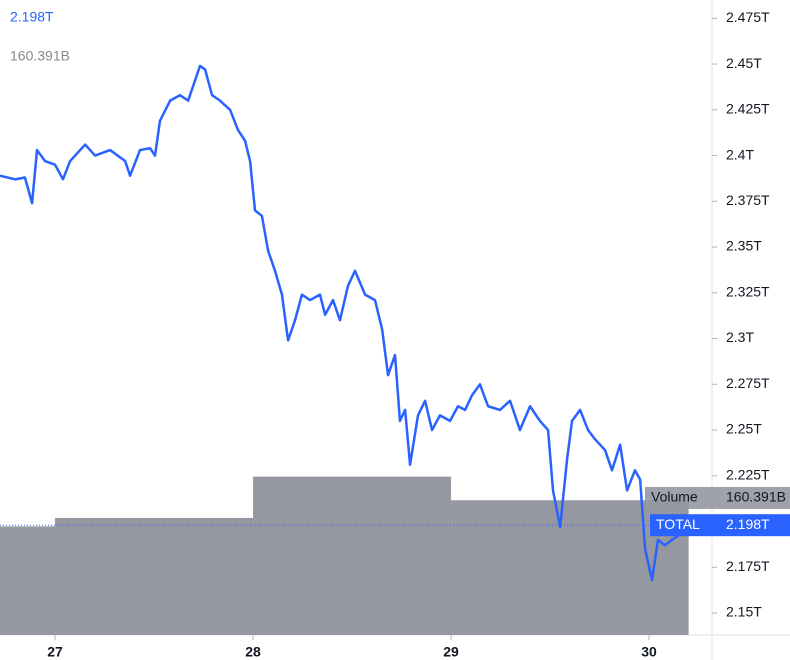 This screenshot has width=790, height=660. I want to click on y-tick-label: 2.25T, so click(744, 429).